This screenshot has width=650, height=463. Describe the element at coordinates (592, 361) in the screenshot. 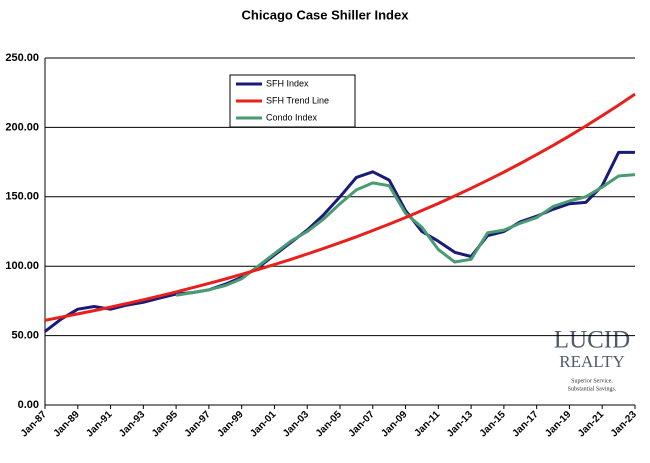

I see `logo-sub: REALTY` at that location.